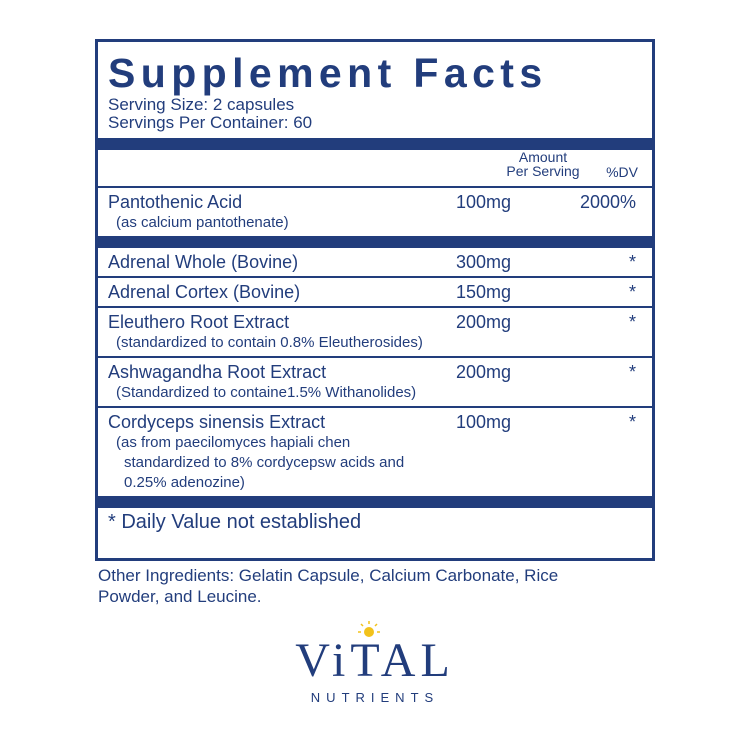 This screenshot has height=750, width=750. Describe the element at coordinates (203, 262) in the screenshot. I see `ingredient-name: Adrenal Whole (Bovine)` at that location.